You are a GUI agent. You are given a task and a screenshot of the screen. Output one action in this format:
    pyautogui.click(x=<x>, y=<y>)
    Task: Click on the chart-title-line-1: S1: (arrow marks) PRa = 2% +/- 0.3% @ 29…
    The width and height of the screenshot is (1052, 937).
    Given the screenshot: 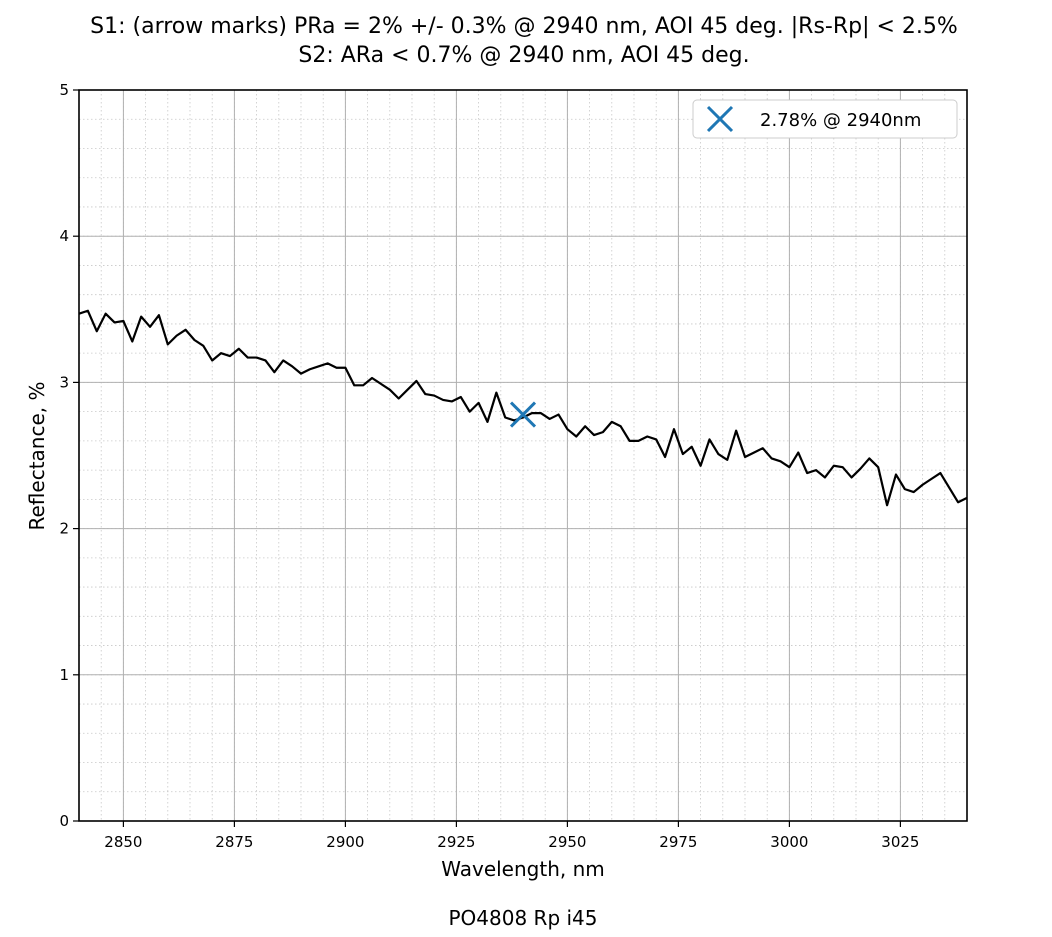 What is the action you would take?
    pyautogui.click(x=524, y=26)
    